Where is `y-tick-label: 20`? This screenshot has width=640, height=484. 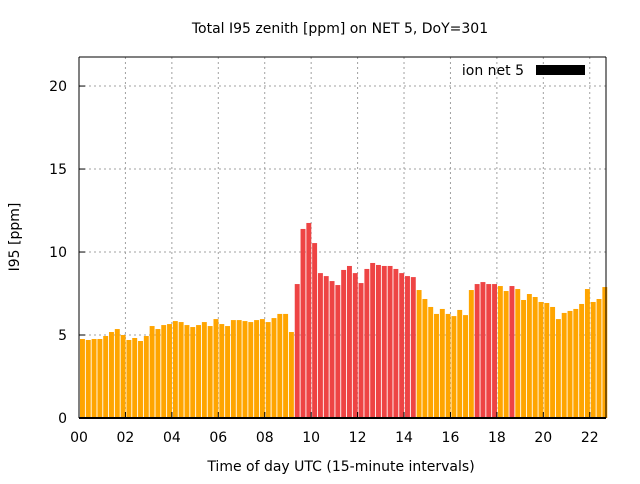 y-tick-label: 20 is located at coordinates (58, 87).